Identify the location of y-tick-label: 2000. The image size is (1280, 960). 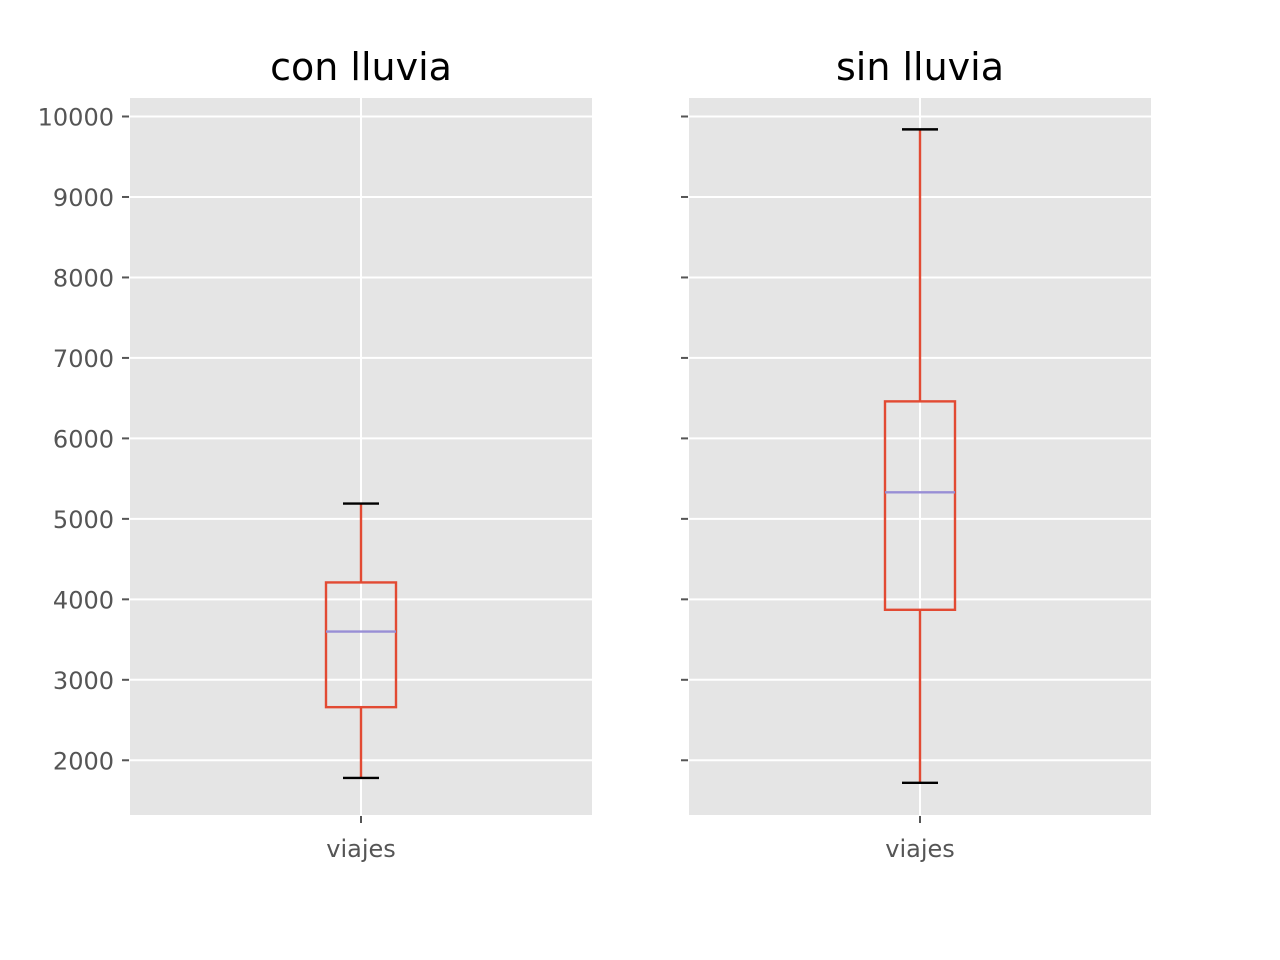
(83, 761).